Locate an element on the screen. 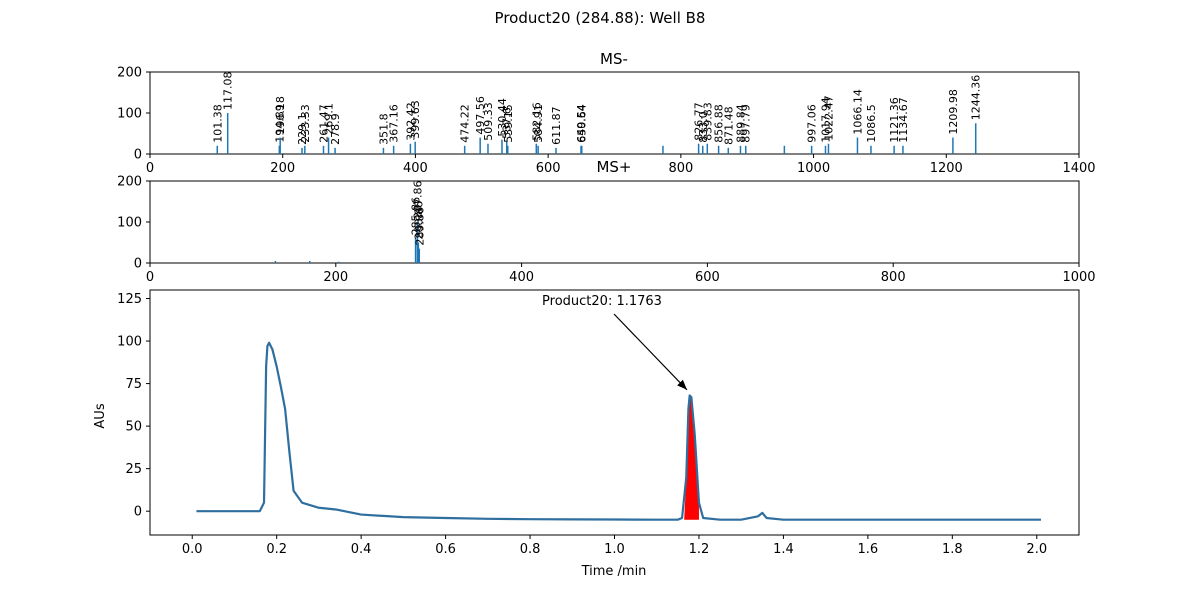  peak-label: 1121.36 is located at coordinates (894, 120).